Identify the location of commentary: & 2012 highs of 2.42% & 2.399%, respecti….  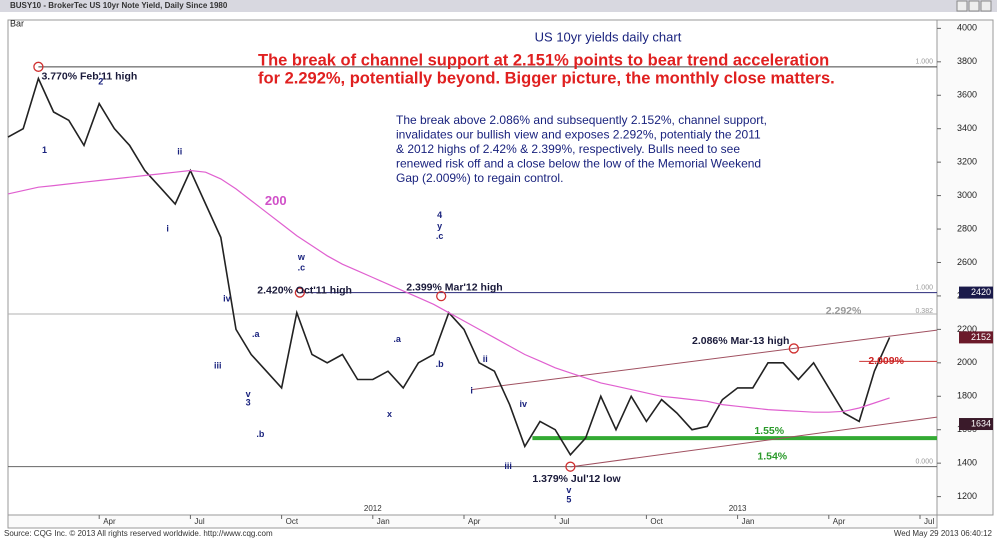
(568, 149).